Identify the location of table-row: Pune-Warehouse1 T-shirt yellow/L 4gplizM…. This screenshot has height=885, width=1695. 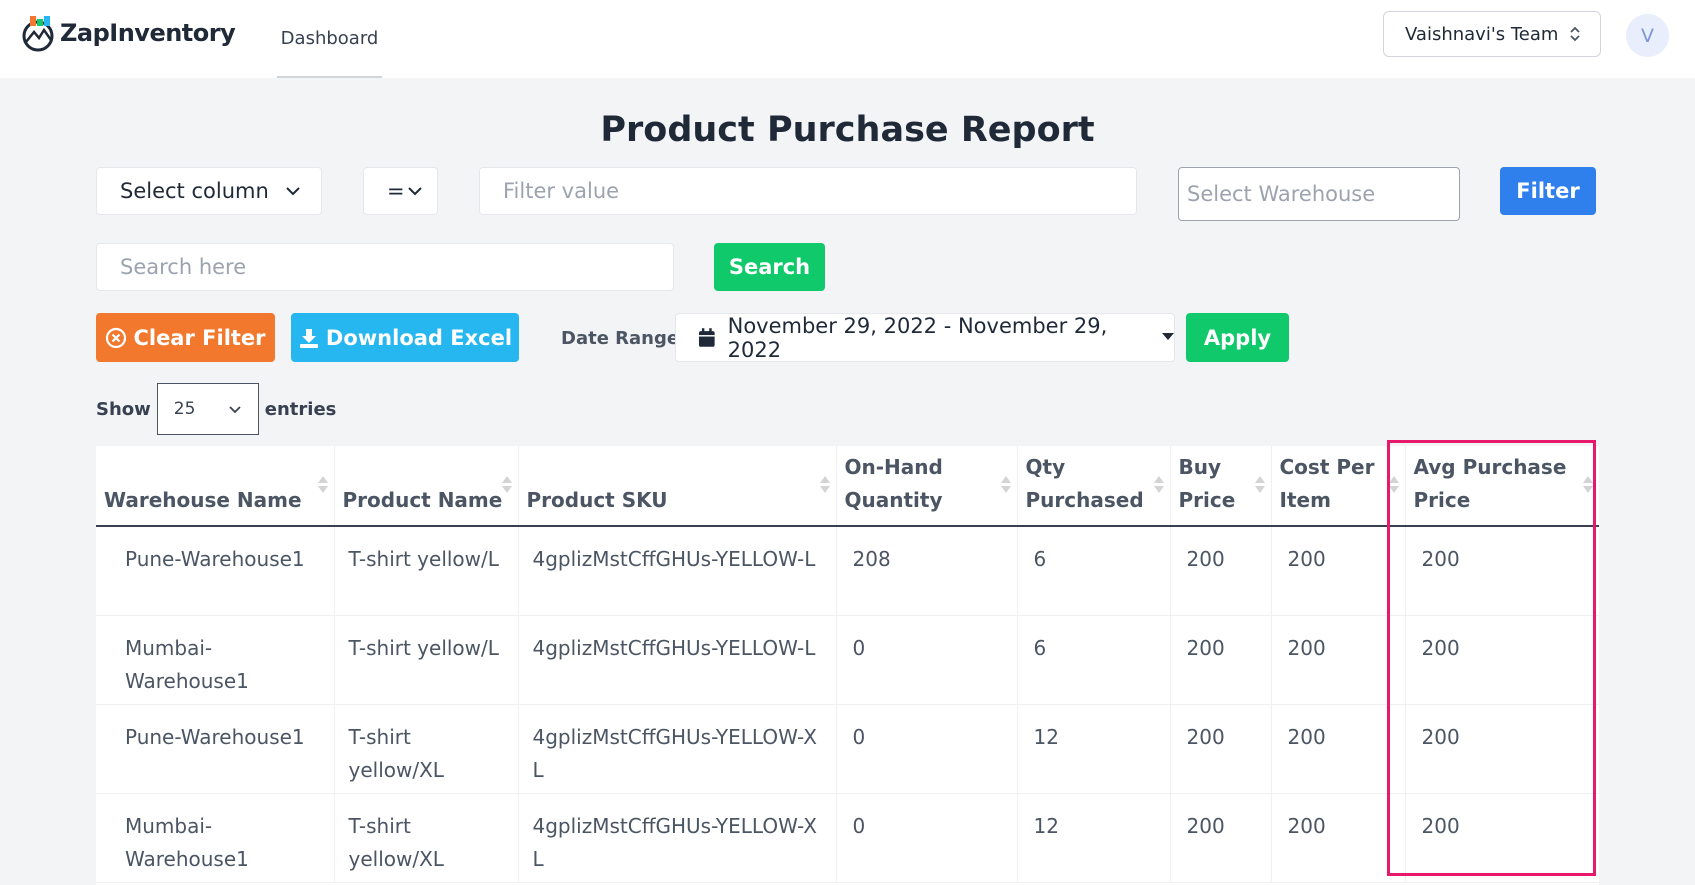
(847, 571).